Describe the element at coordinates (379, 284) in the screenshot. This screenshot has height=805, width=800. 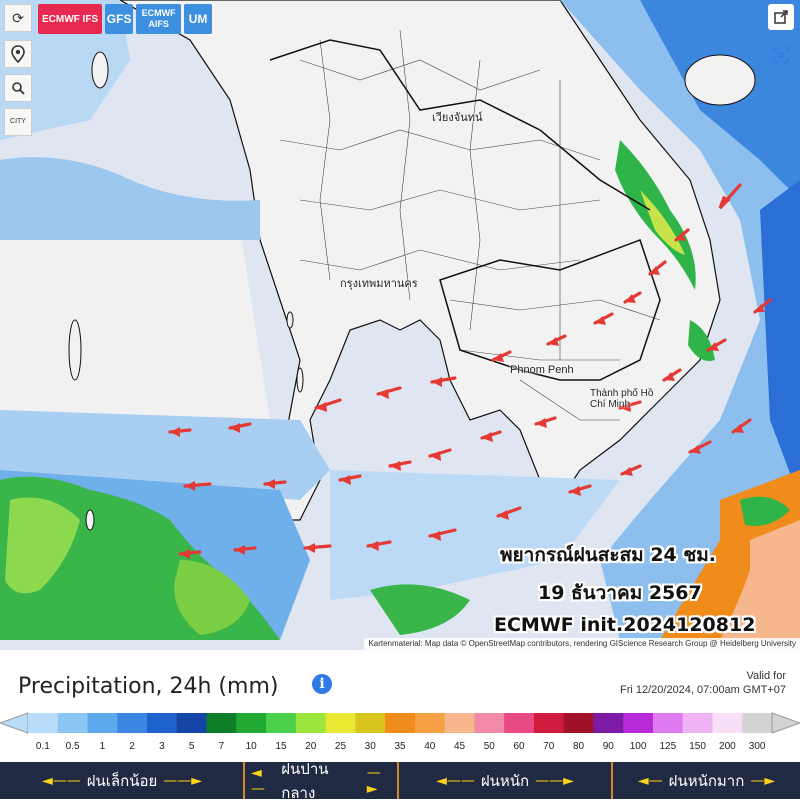
I see `city-label-bangkok: กรุงเทพมหานคร` at that location.